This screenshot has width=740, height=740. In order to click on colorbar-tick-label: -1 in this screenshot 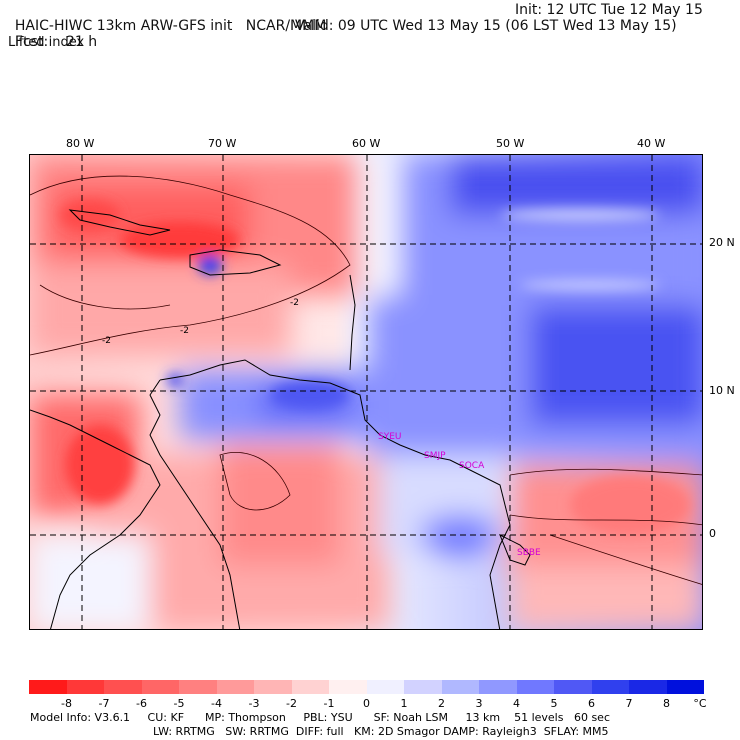, I will do `click(329, 703)`.